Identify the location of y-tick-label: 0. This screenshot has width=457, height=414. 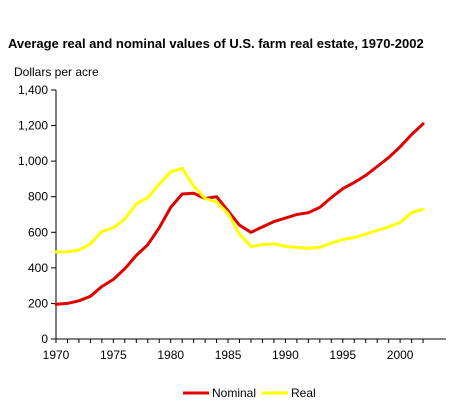
(44, 339).